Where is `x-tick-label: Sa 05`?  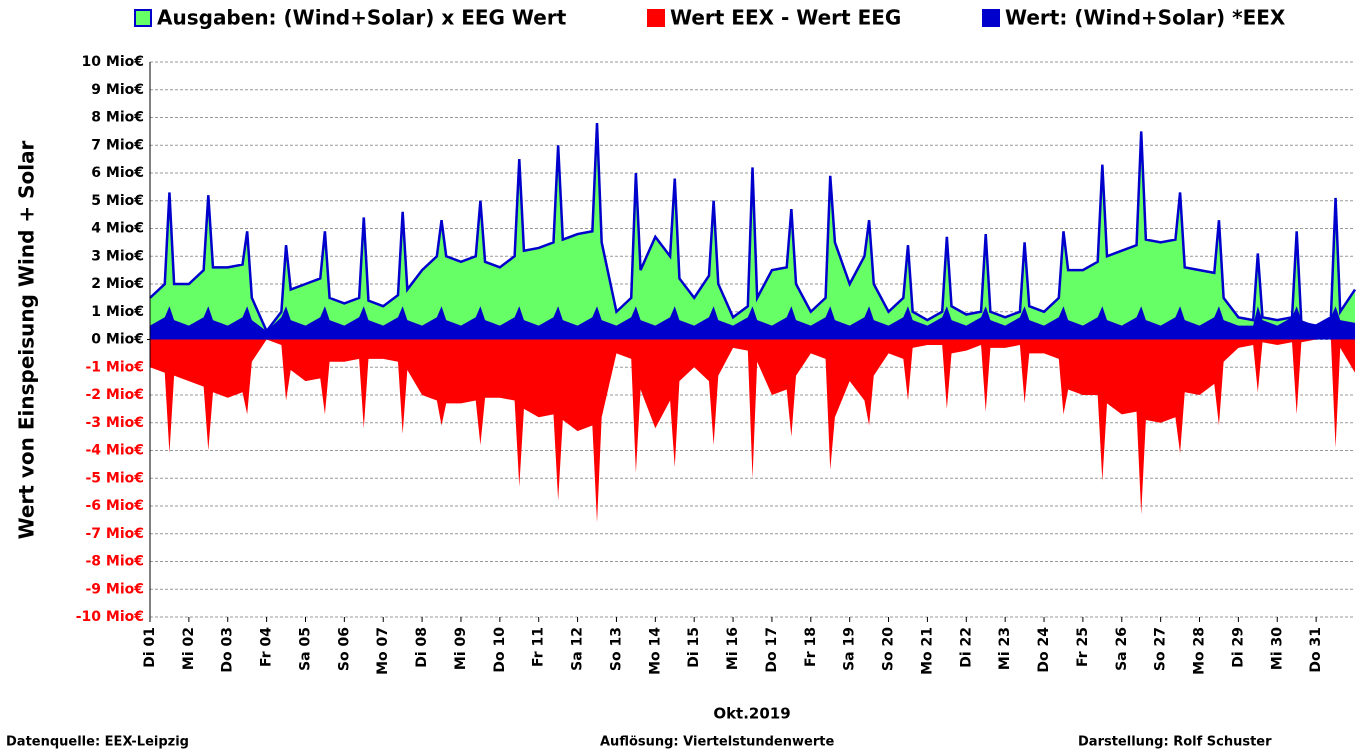 x-tick-label: Sa 05 is located at coordinates (305, 649).